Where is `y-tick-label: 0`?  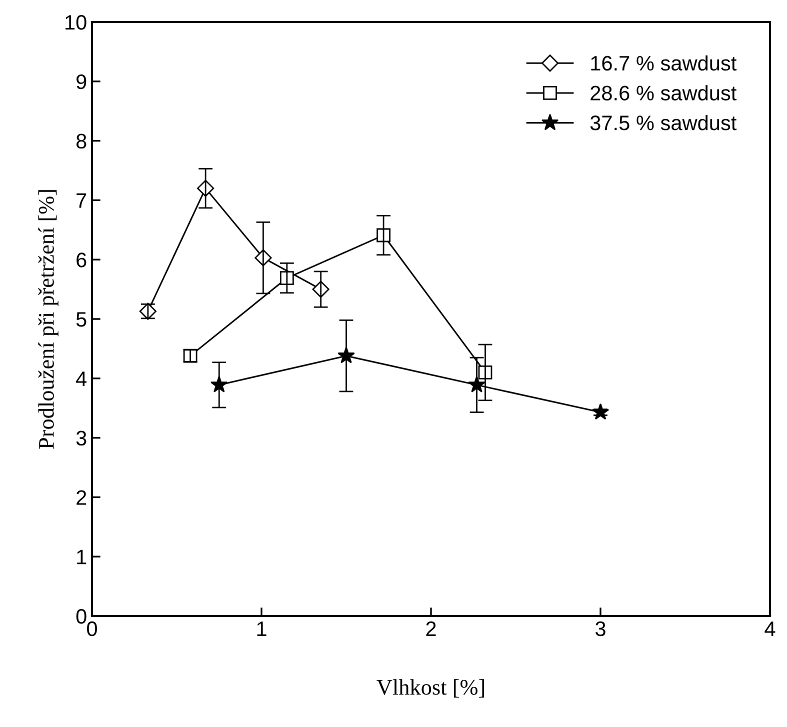
y-tick-label: 0 is located at coordinates (81, 616).